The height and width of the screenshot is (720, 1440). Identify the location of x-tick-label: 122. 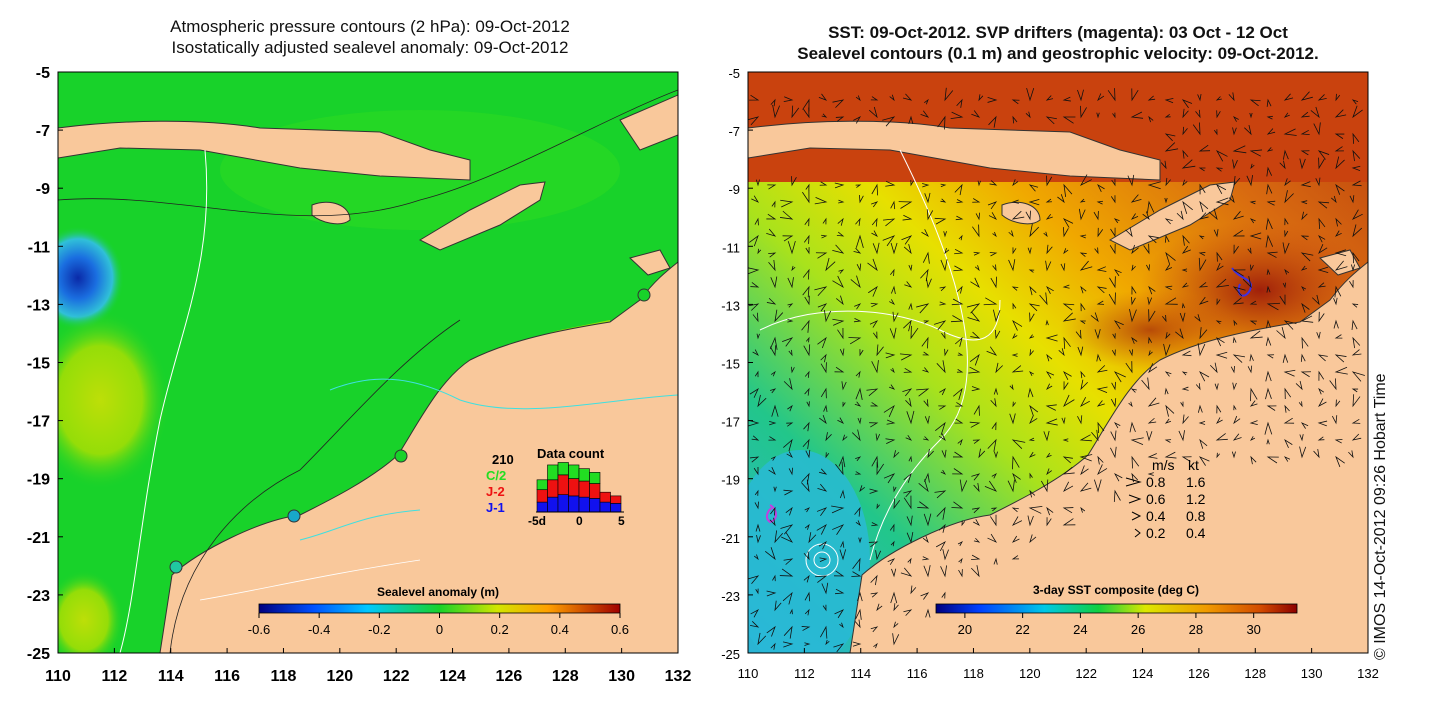
(396, 676).